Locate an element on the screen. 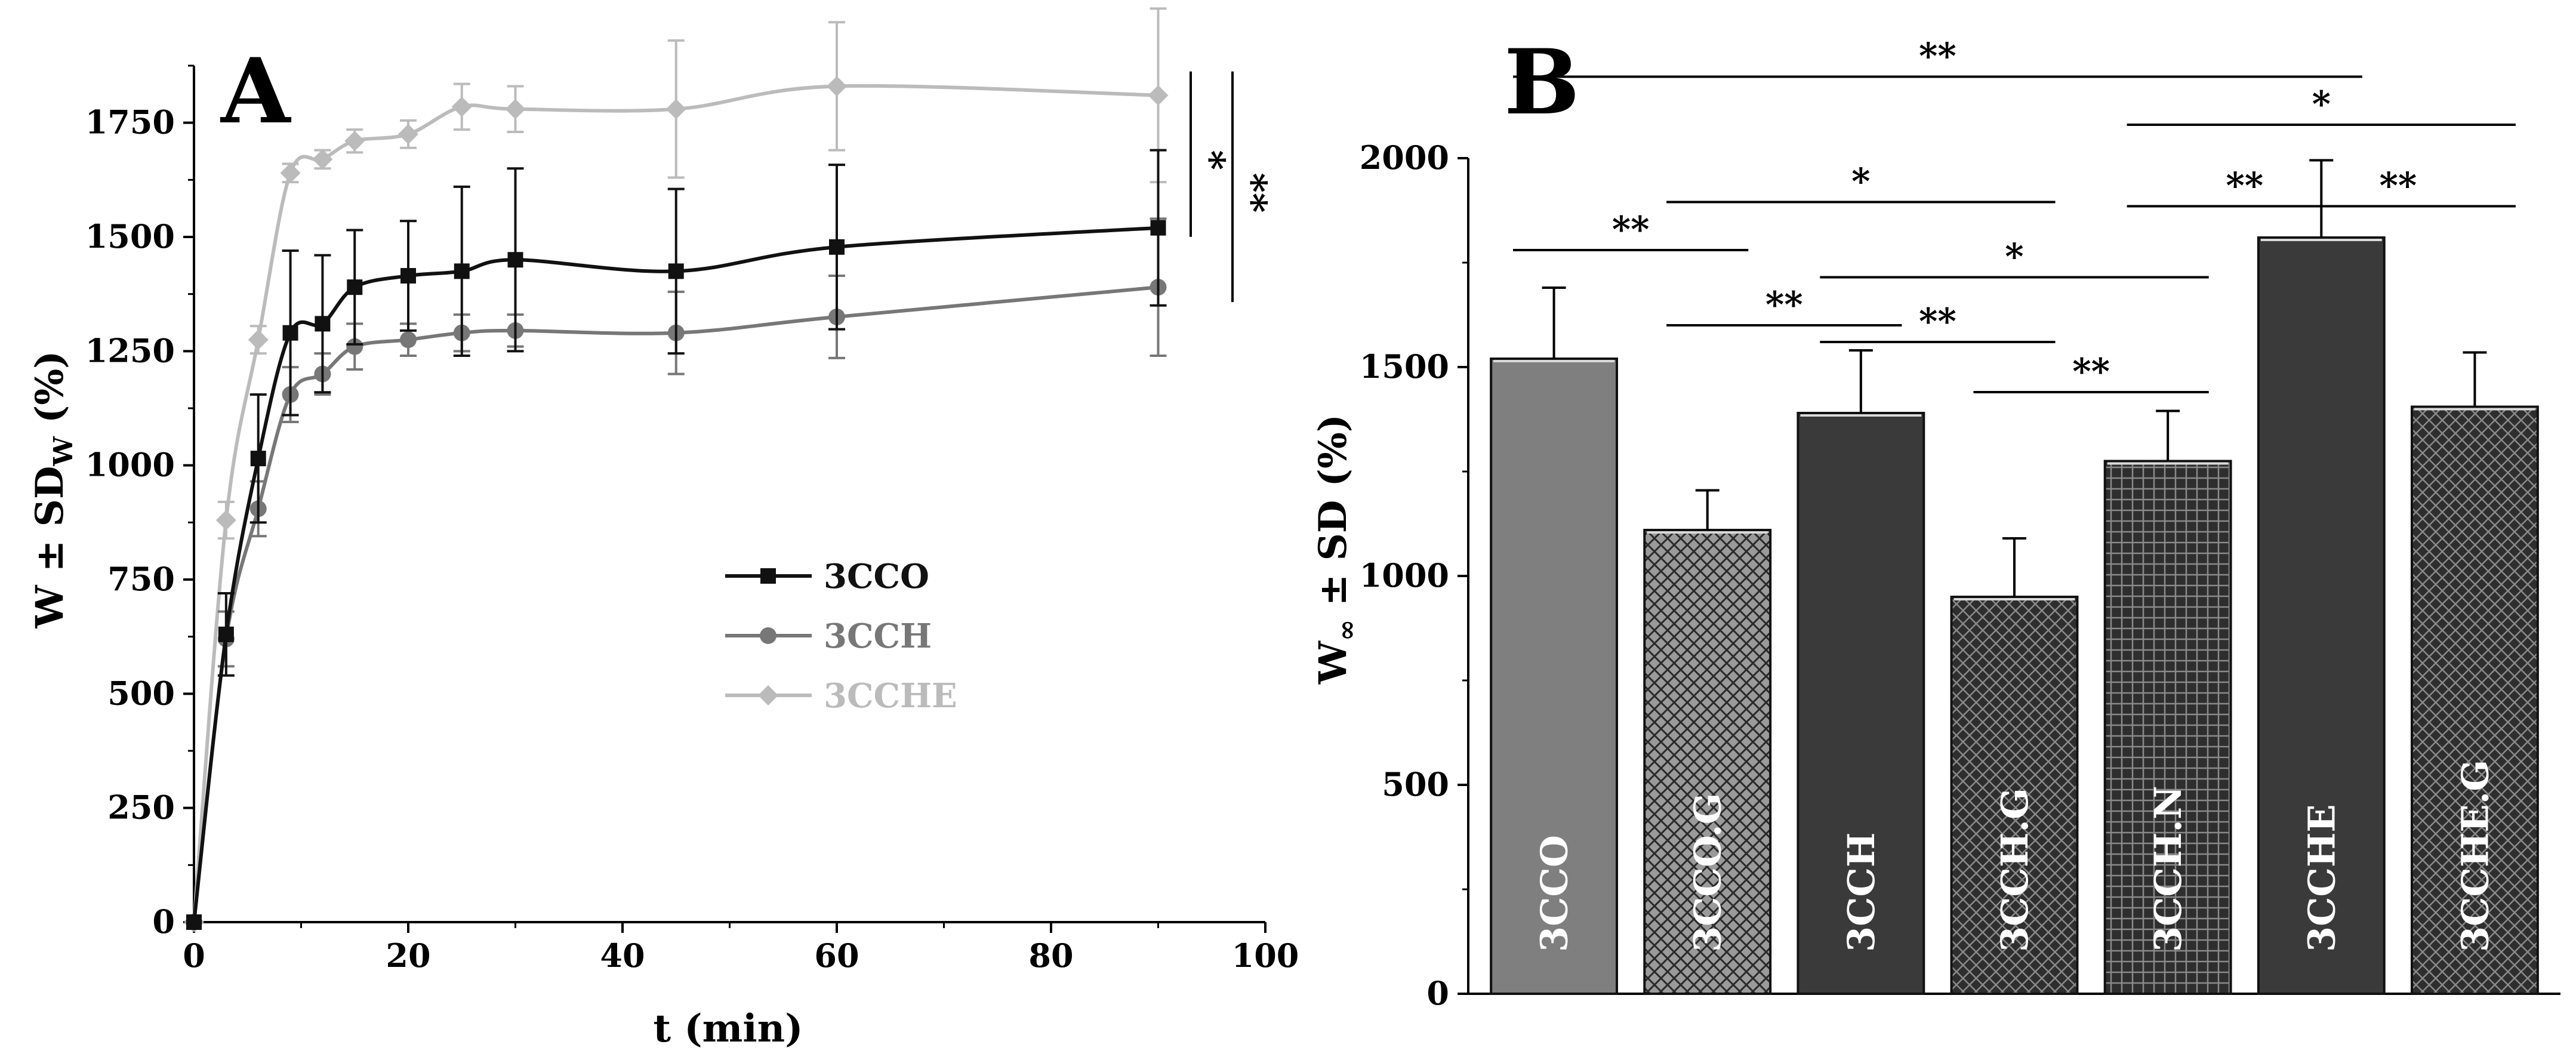 The width and height of the screenshot is (2576, 1063). panel-b-y-axis-label-main: W is located at coordinates (1333, 662).